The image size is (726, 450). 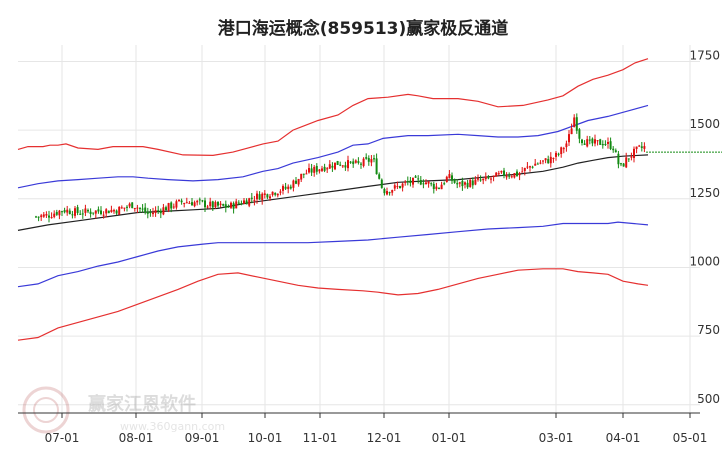 What do you see at coordinates (265, 438) in the screenshot?
I see `x-tick-label: 10-01` at bounding box center [265, 438].